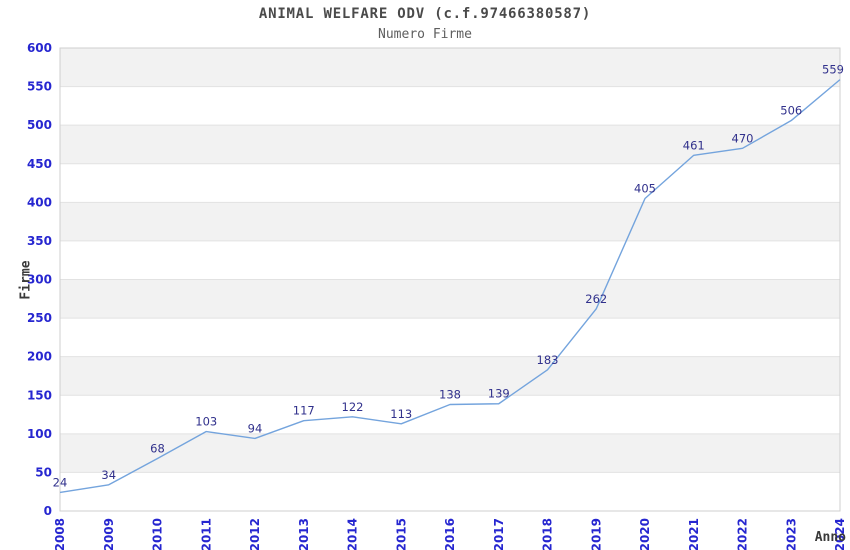 Image resolution: width=850 pixels, height=550 pixels. I want to click on y-tick-label: 50, so click(43, 472).